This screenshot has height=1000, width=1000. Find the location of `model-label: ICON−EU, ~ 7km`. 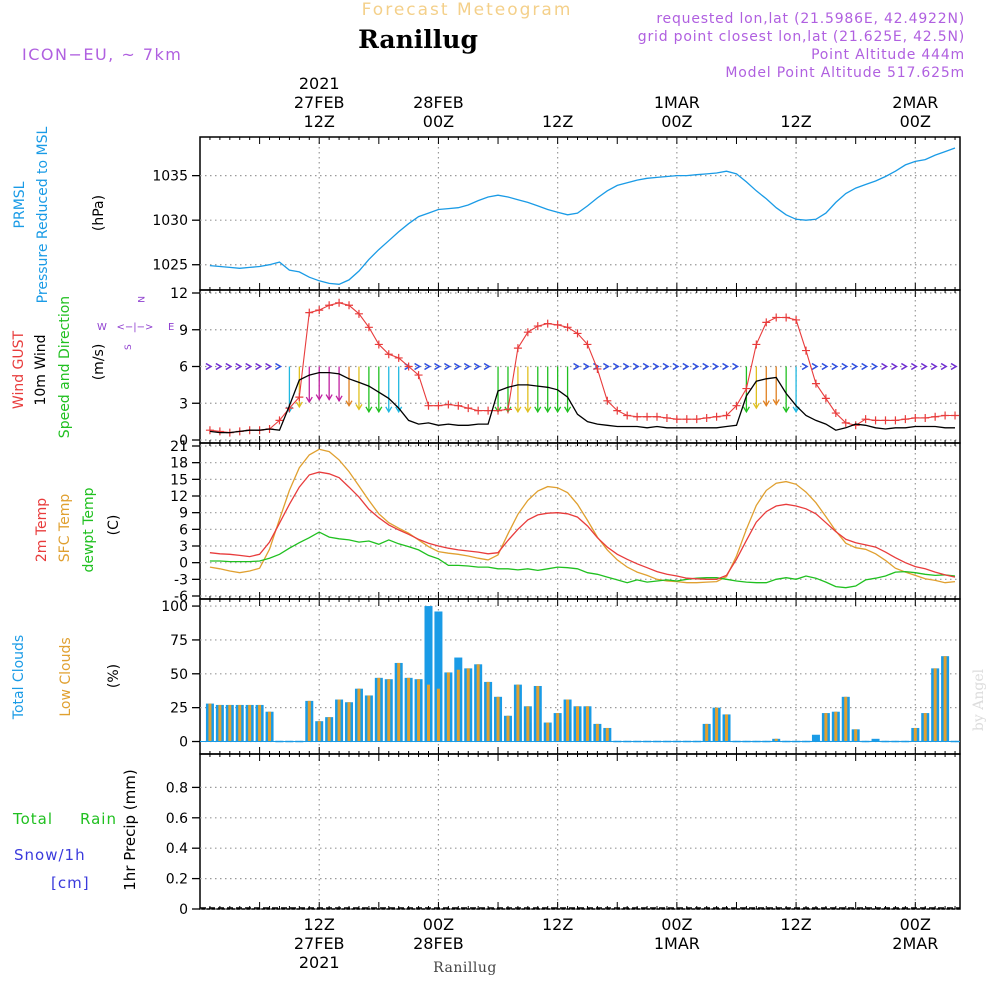

model-label: ICON−EU, ~ 7km is located at coordinates (102, 54).